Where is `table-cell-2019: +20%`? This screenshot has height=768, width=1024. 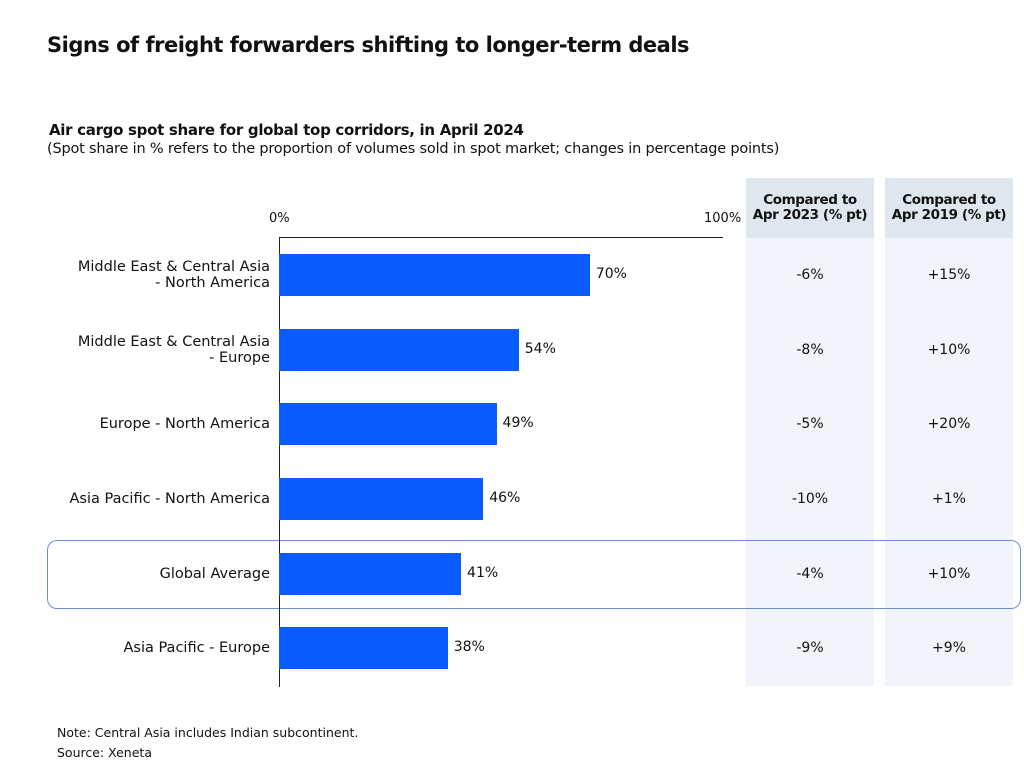 table-cell-2019: +20% is located at coordinates (949, 424).